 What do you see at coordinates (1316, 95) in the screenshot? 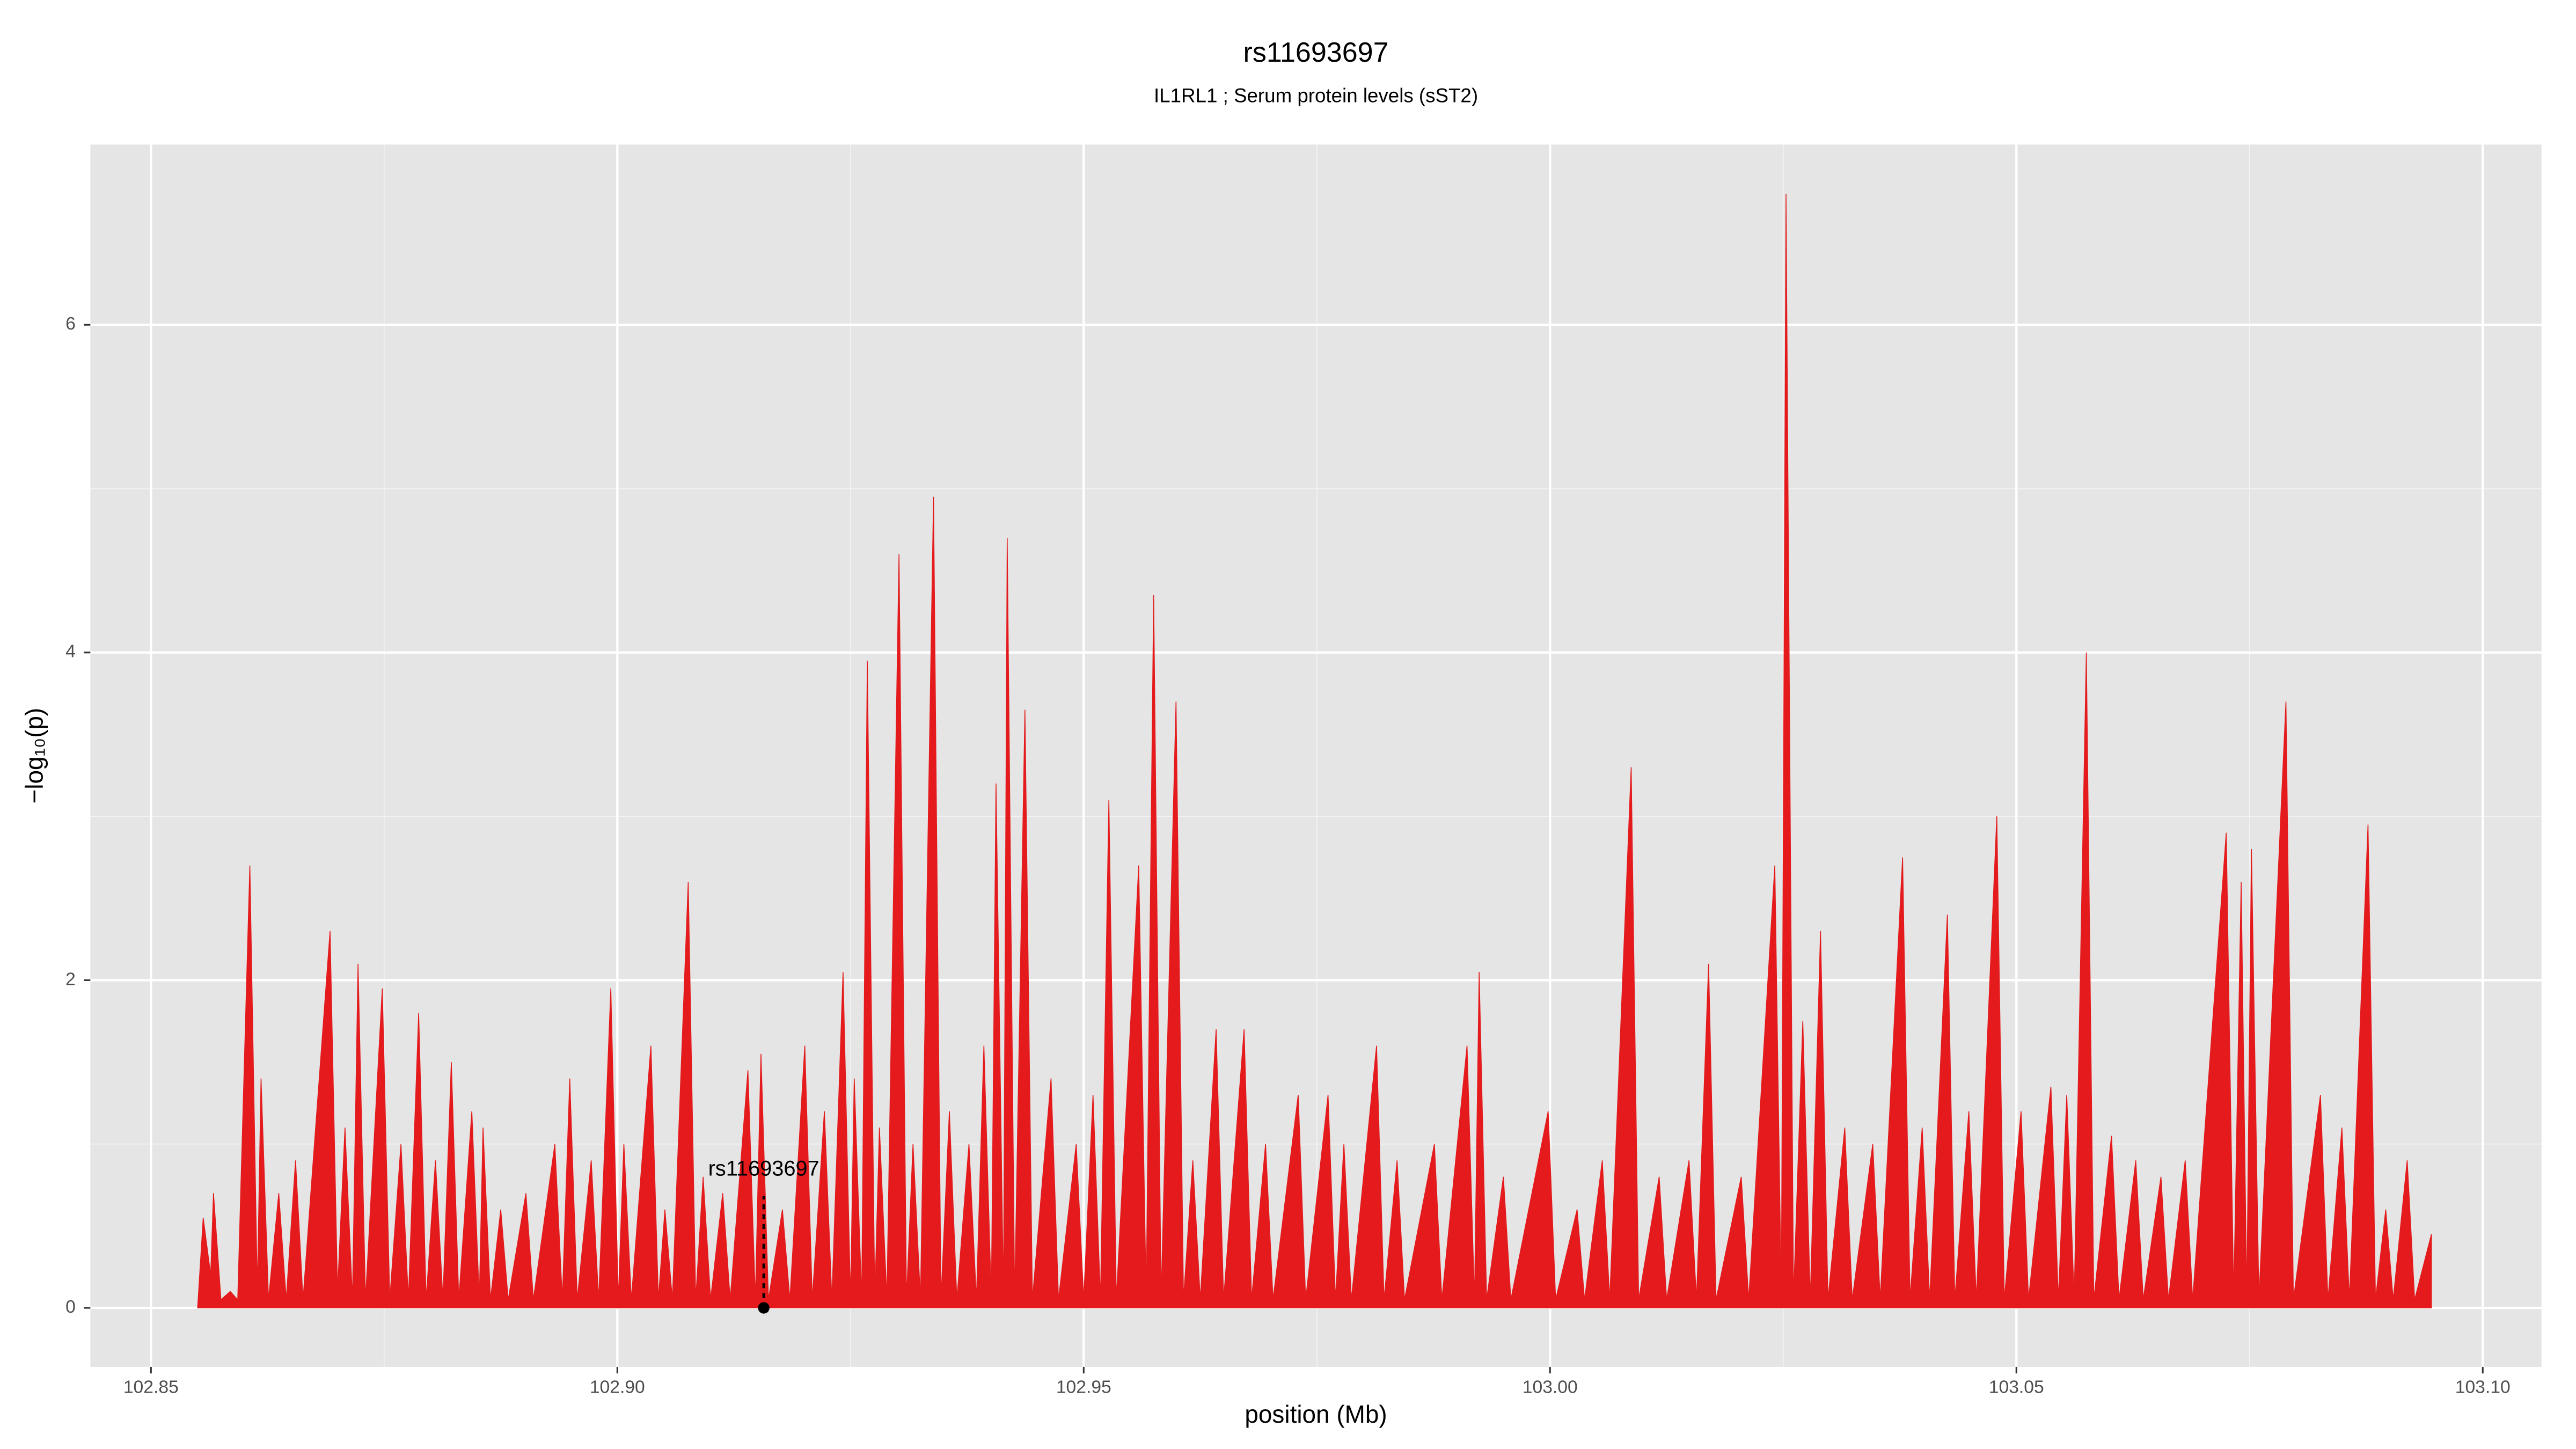
I see `chart-subtitle: IL1RL1 ; Serum protein levels (sST2)` at bounding box center [1316, 95].